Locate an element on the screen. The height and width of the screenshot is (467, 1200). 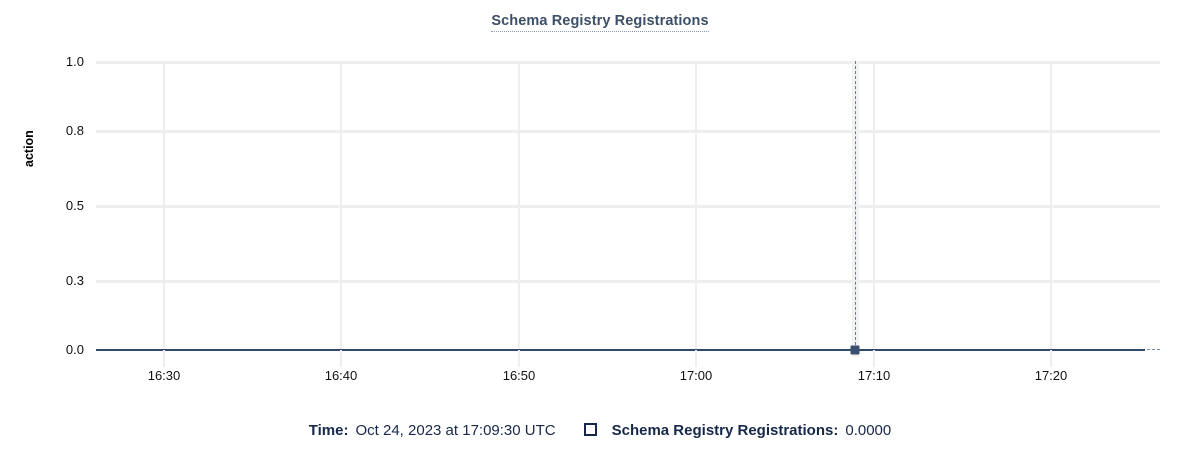
tooltip-series: Schema Registry Registrations: 0.0000 is located at coordinates (737, 430).